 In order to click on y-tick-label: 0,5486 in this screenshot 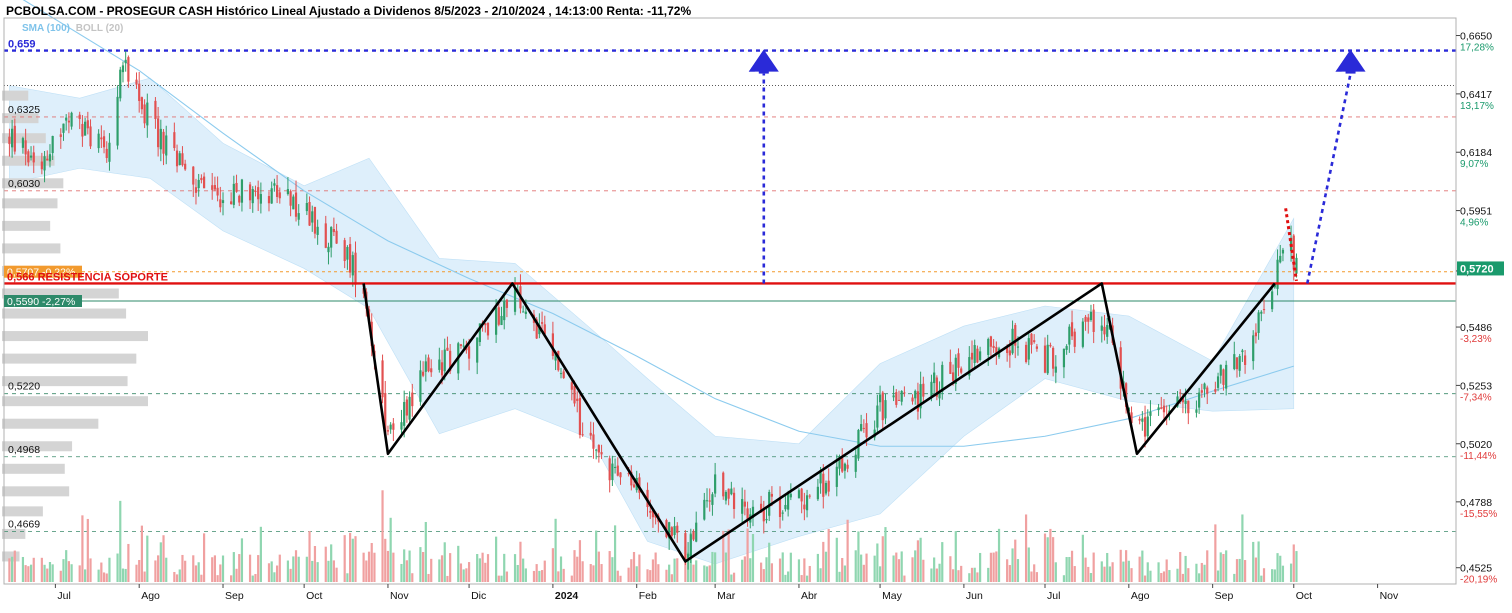, I will do `click(1476, 328)`.